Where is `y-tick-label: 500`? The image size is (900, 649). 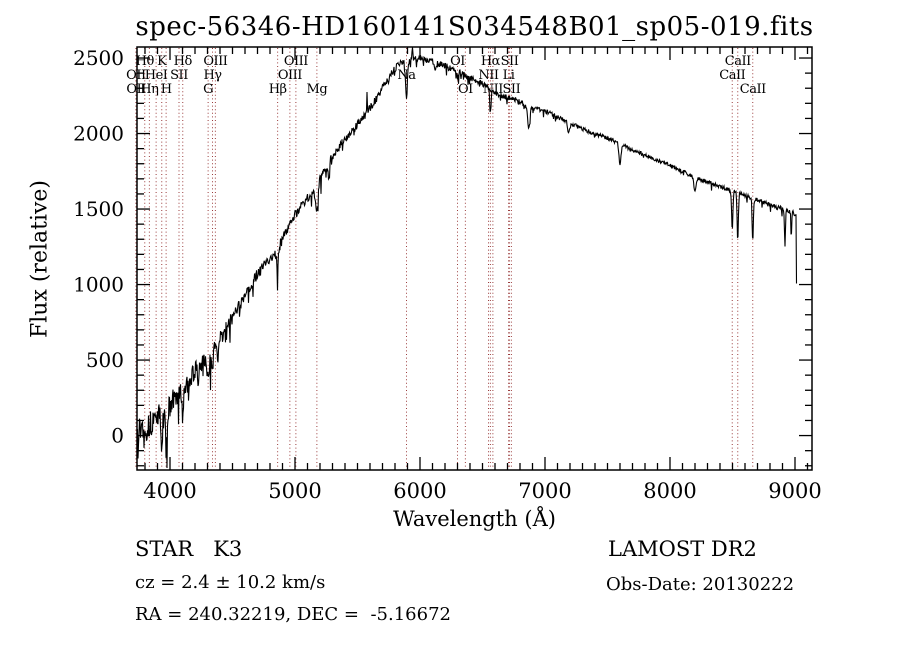 y-tick-label: 500 is located at coordinates (105, 360).